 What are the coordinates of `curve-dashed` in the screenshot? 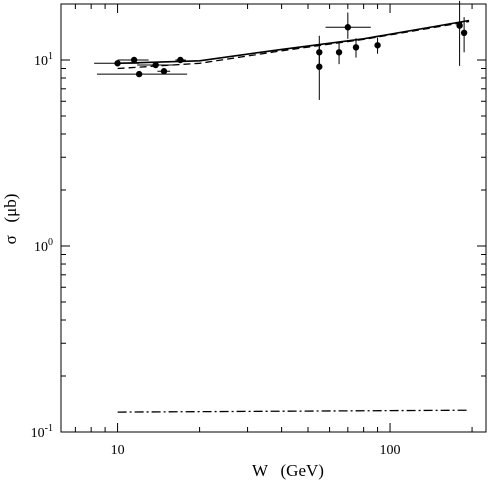 It's located at (293, 45).